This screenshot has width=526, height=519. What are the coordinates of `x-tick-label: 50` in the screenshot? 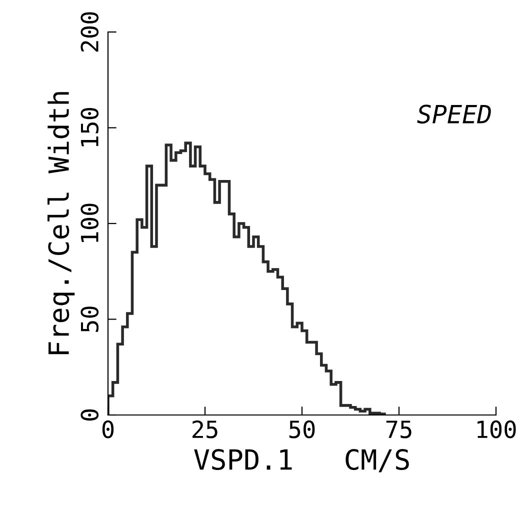 It's located at (302, 429).